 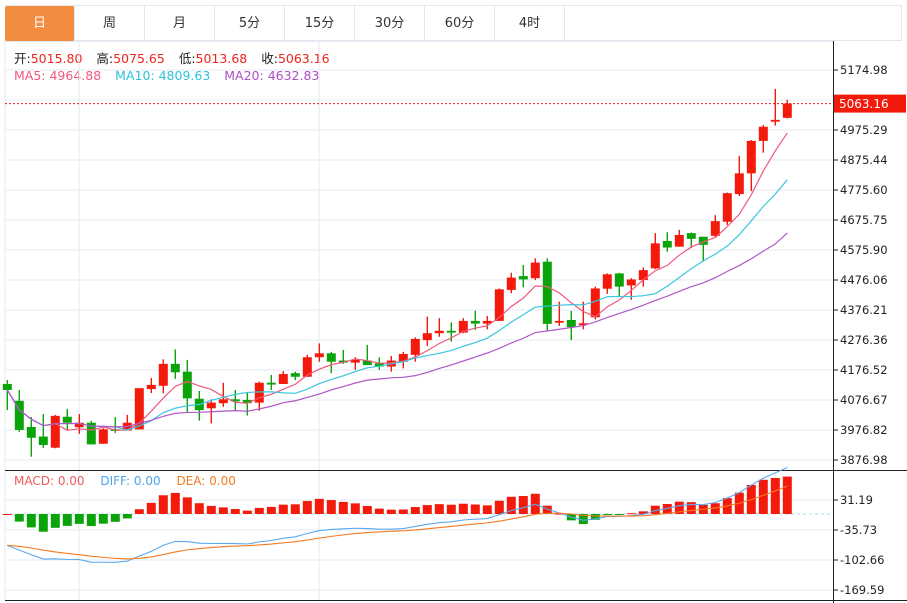 What do you see at coordinates (250, 23) in the screenshot?
I see `tab-3: 5分` at bounding box center [250, 23].